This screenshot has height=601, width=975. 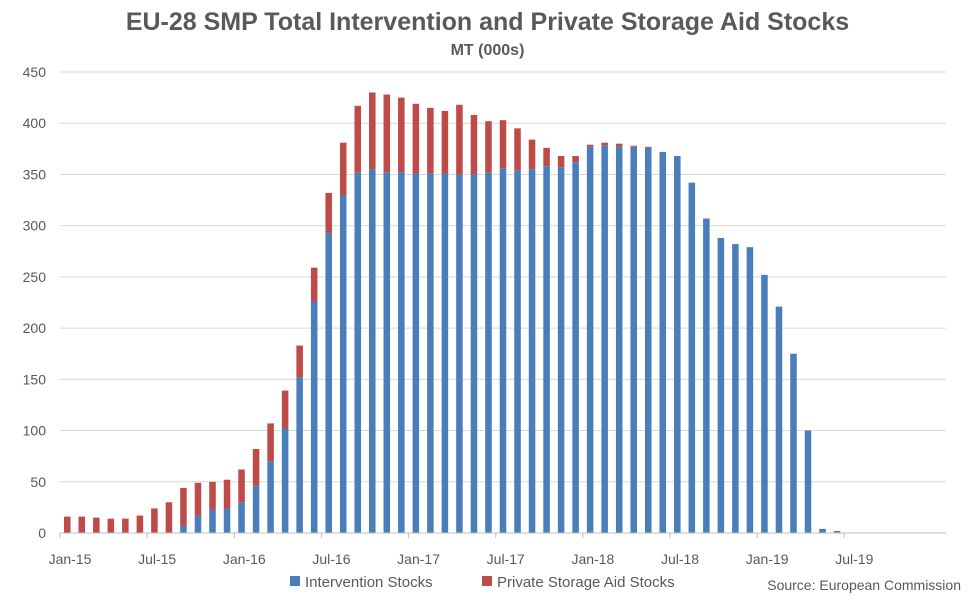 I want to click on legend-label: Intervention Stocks, so click(x=369, y=582).